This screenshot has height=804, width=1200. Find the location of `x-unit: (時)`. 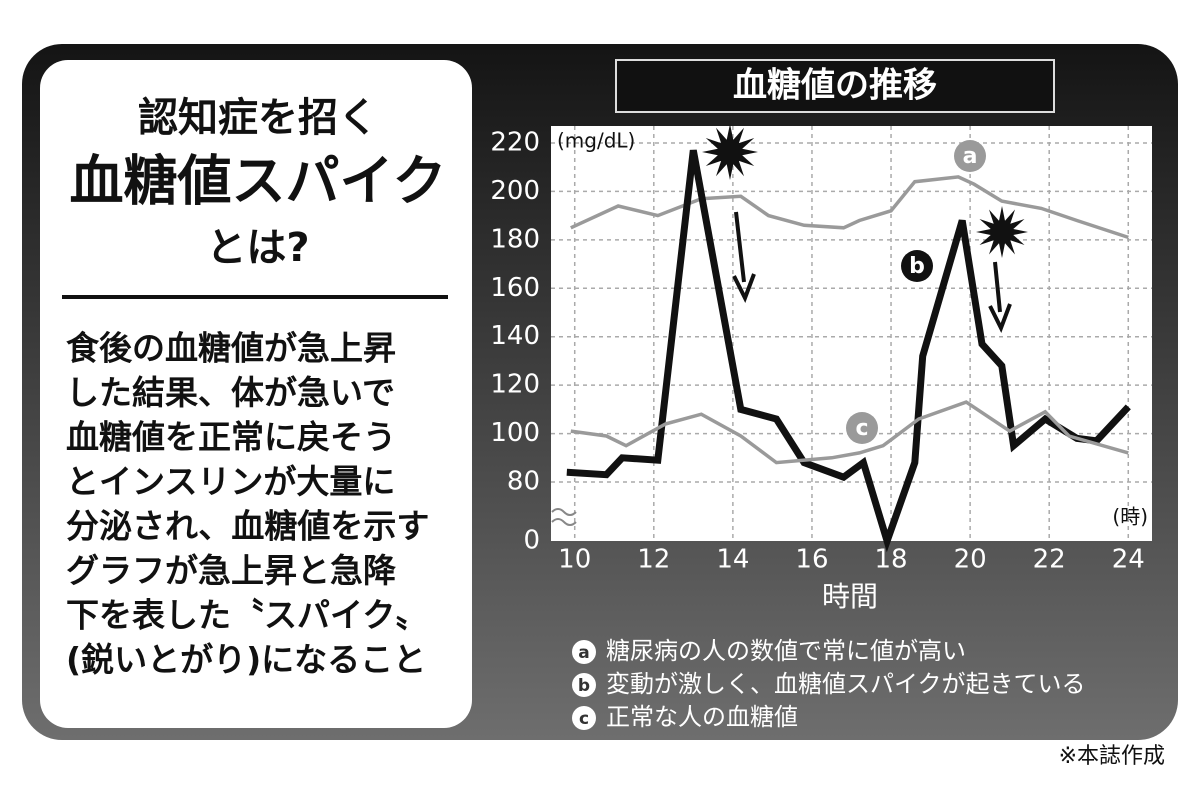

x-unit: (時) is located at coordinates (1130, 517).